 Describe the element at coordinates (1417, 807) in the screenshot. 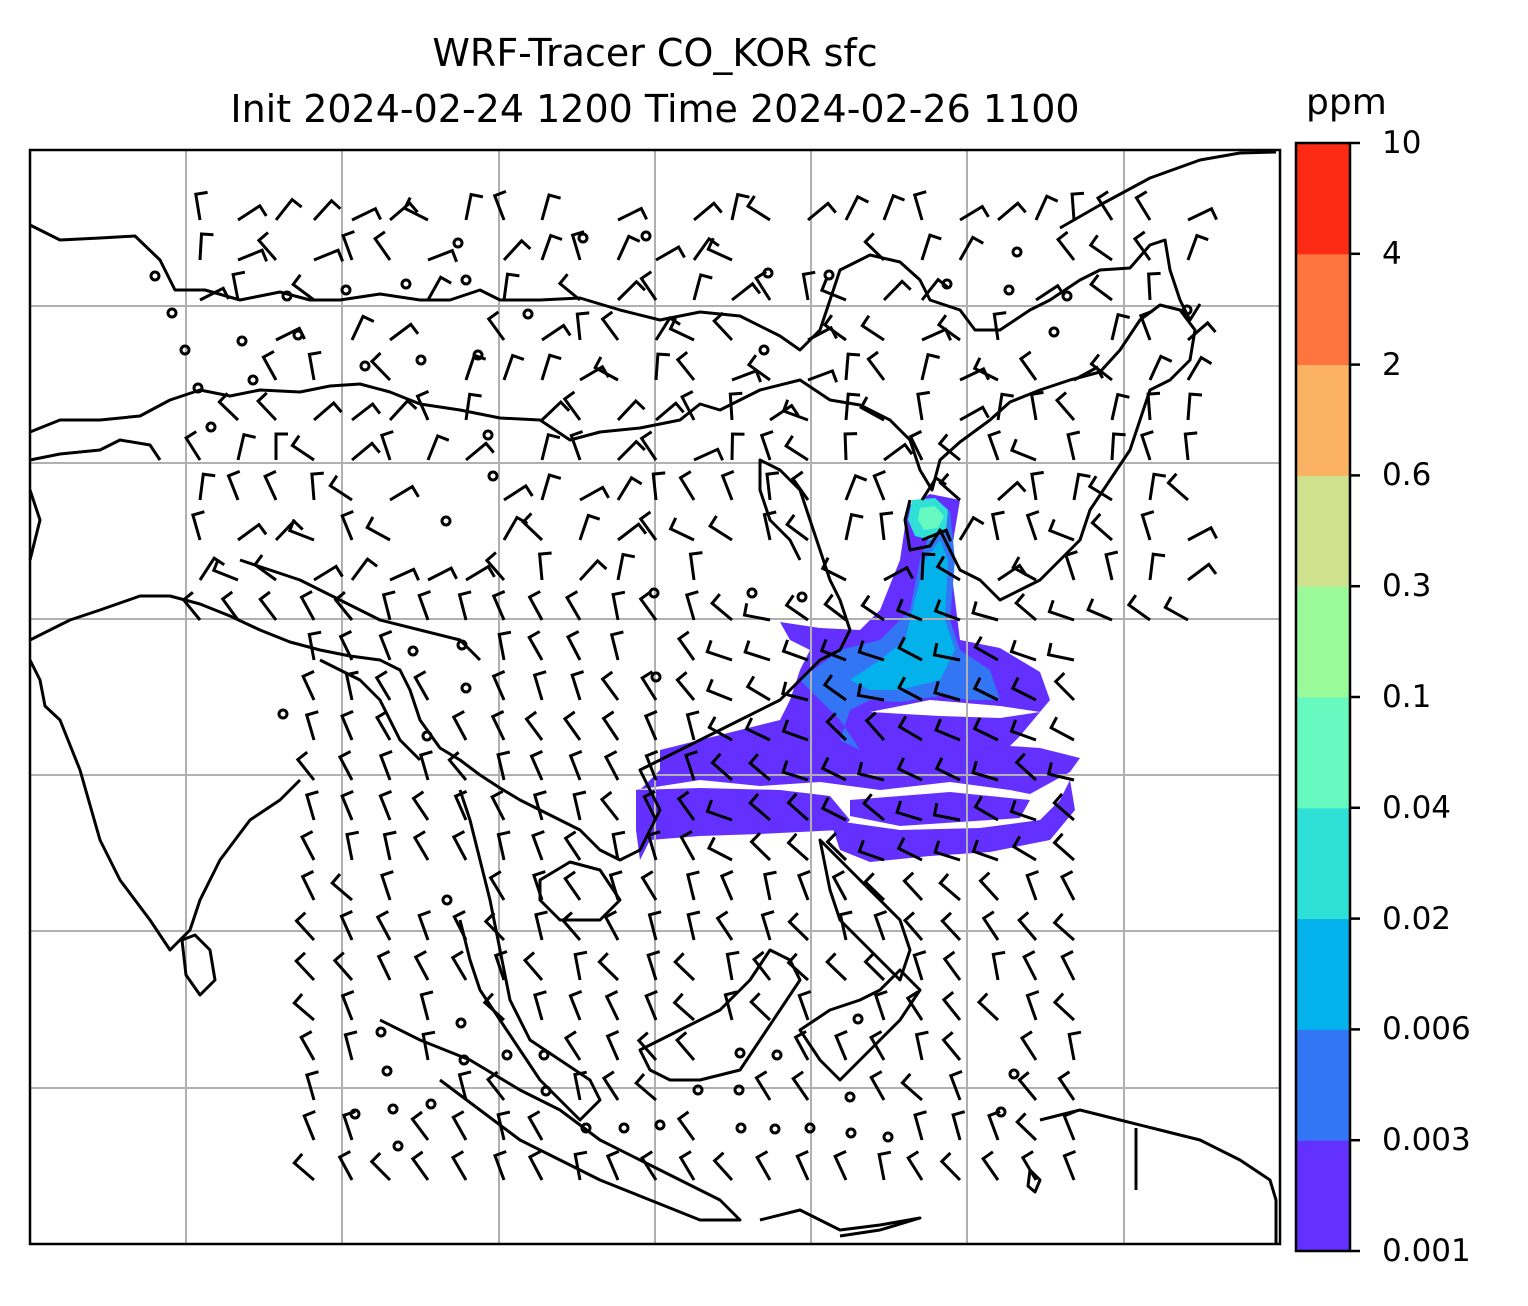

I see `colorbar-tick-label: 0.04` at that location.